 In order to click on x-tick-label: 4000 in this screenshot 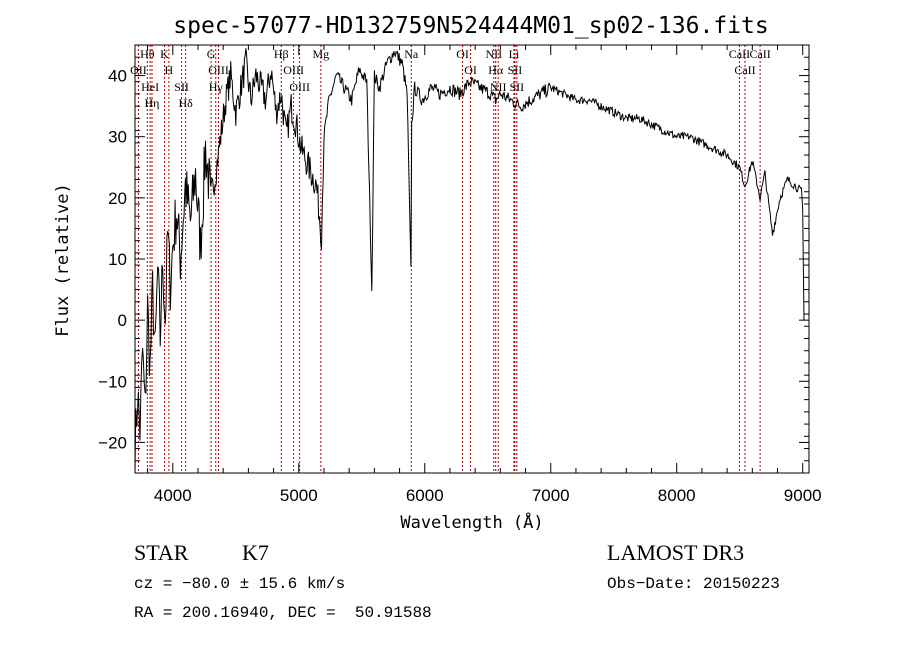, I will do `click(173, 495)`.